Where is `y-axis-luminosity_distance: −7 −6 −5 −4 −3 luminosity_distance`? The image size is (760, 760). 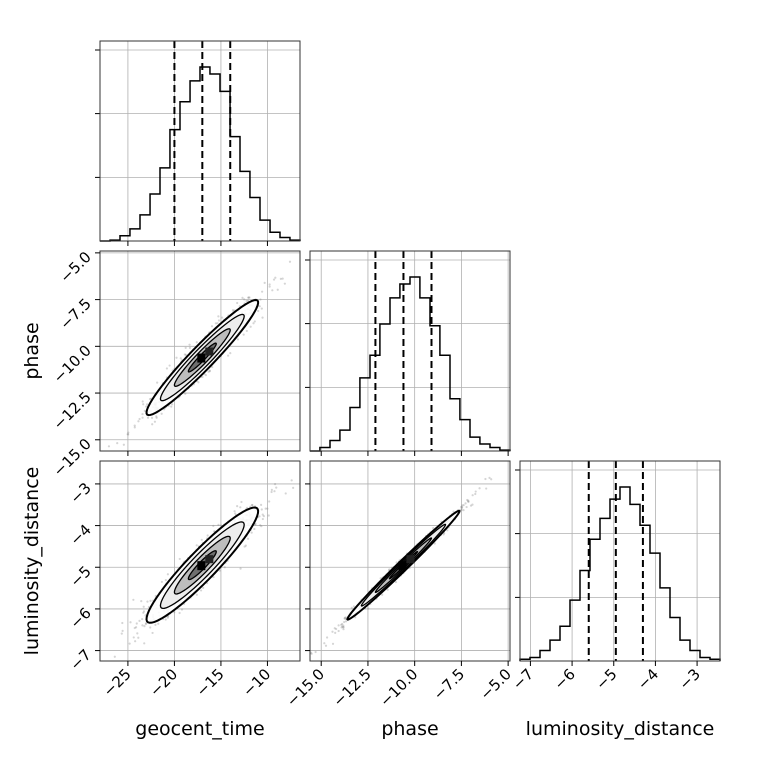 y-axis-luminosity_distance: −7 −6 −5 −4 −3 luminosity_distance is located at coordinates (60, 570).